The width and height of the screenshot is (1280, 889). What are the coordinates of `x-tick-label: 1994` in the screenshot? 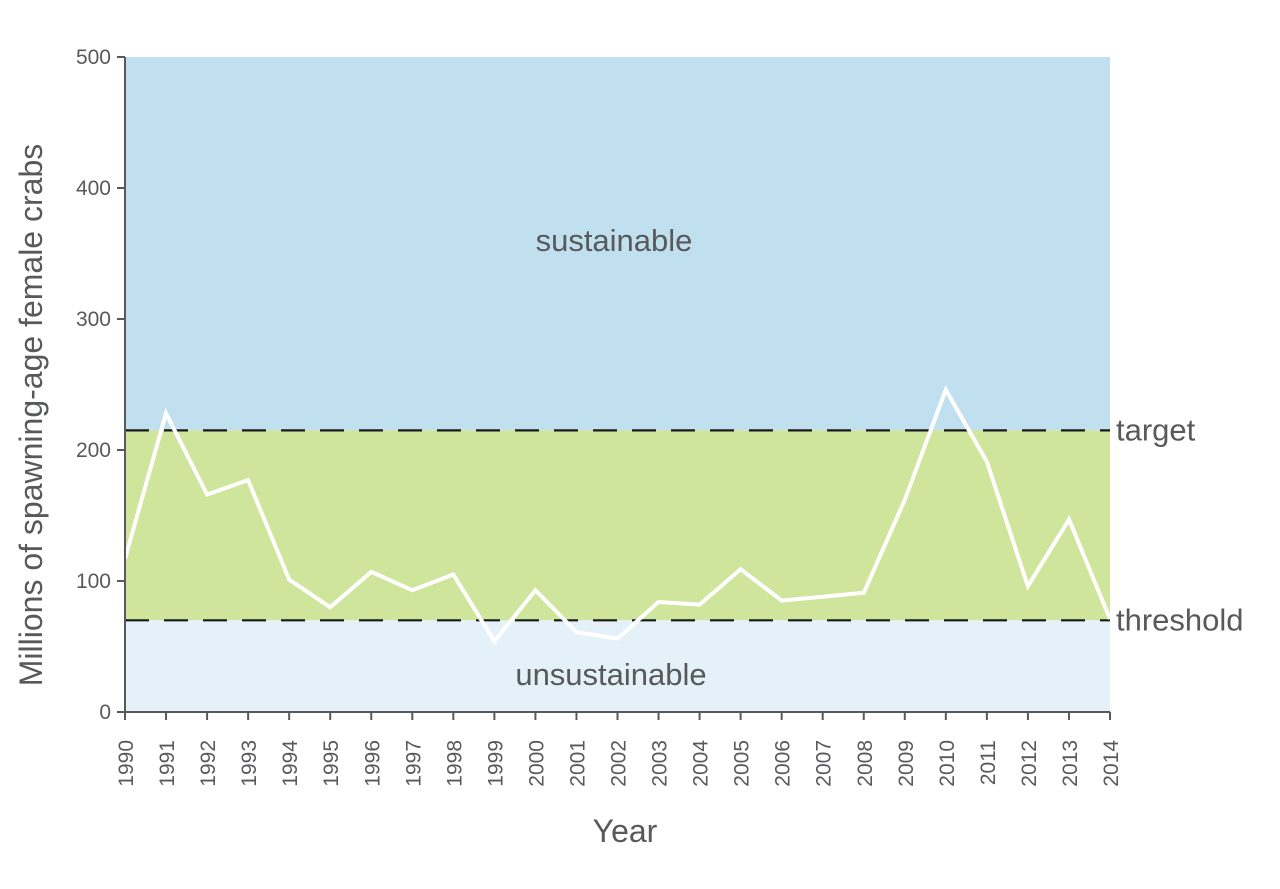 It's located at (290, 763).